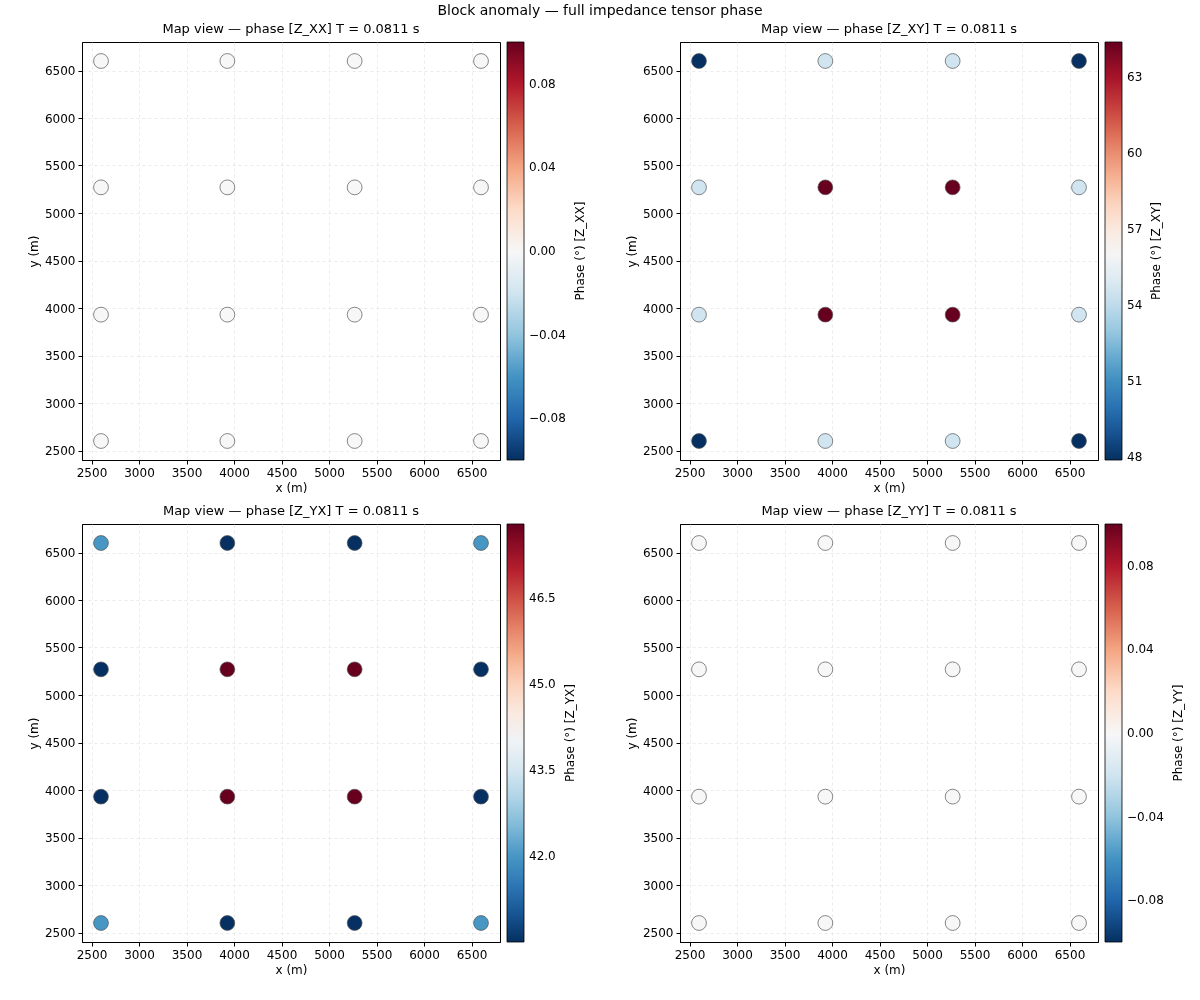 This screenshot has width=1200, height=1000. I want to click on text: Block anomaly — full impedance tensor phase, so click(600, 10).